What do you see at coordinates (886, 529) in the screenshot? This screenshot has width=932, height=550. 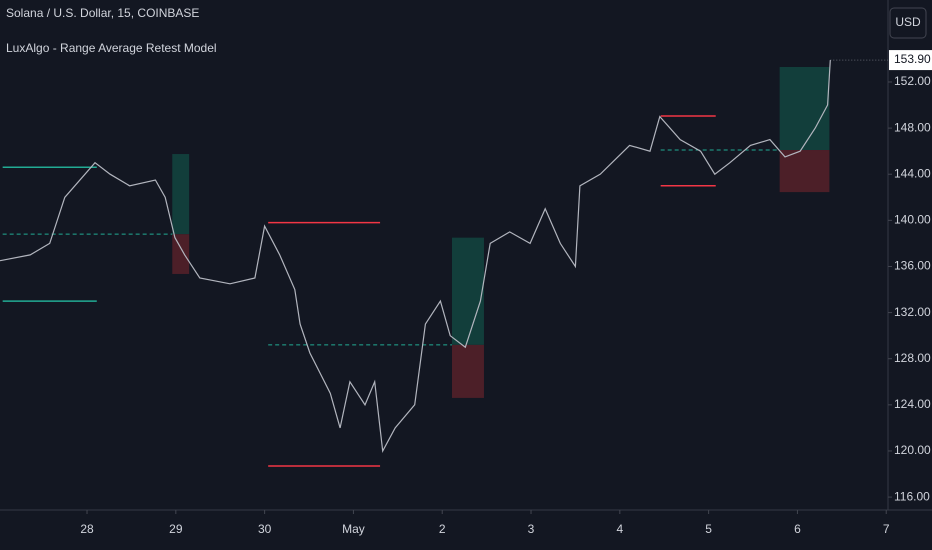 I see `x-tick-label: 7` at bounding box center [886, 529].